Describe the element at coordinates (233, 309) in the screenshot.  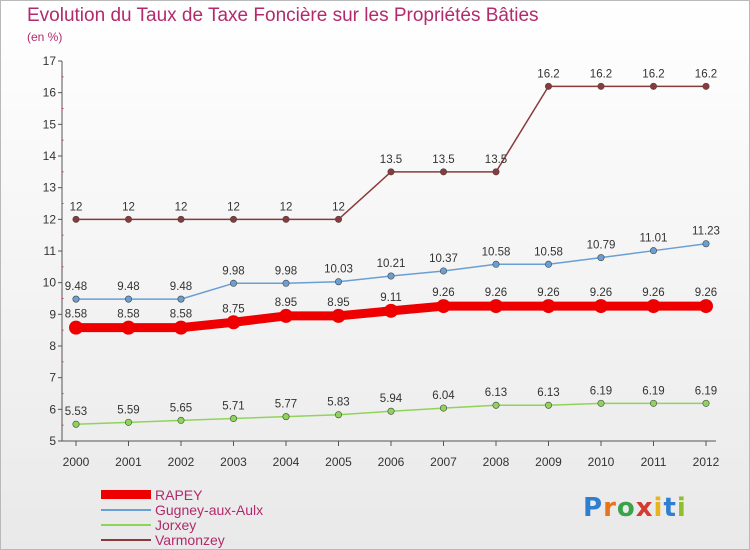
I see `data-label: 8.75` at that location.